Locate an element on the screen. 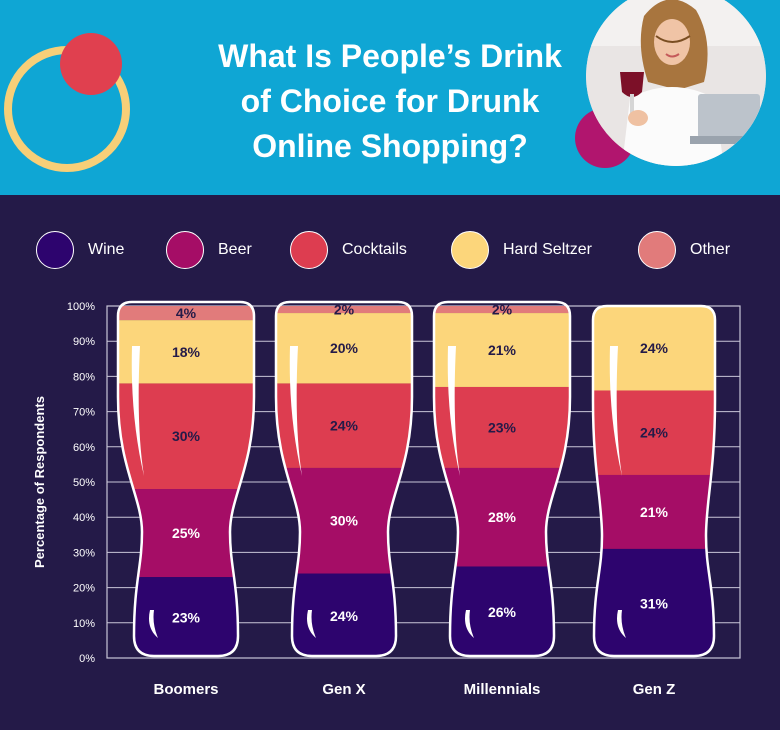  glass-millennials is located at coordinates (502, 479).